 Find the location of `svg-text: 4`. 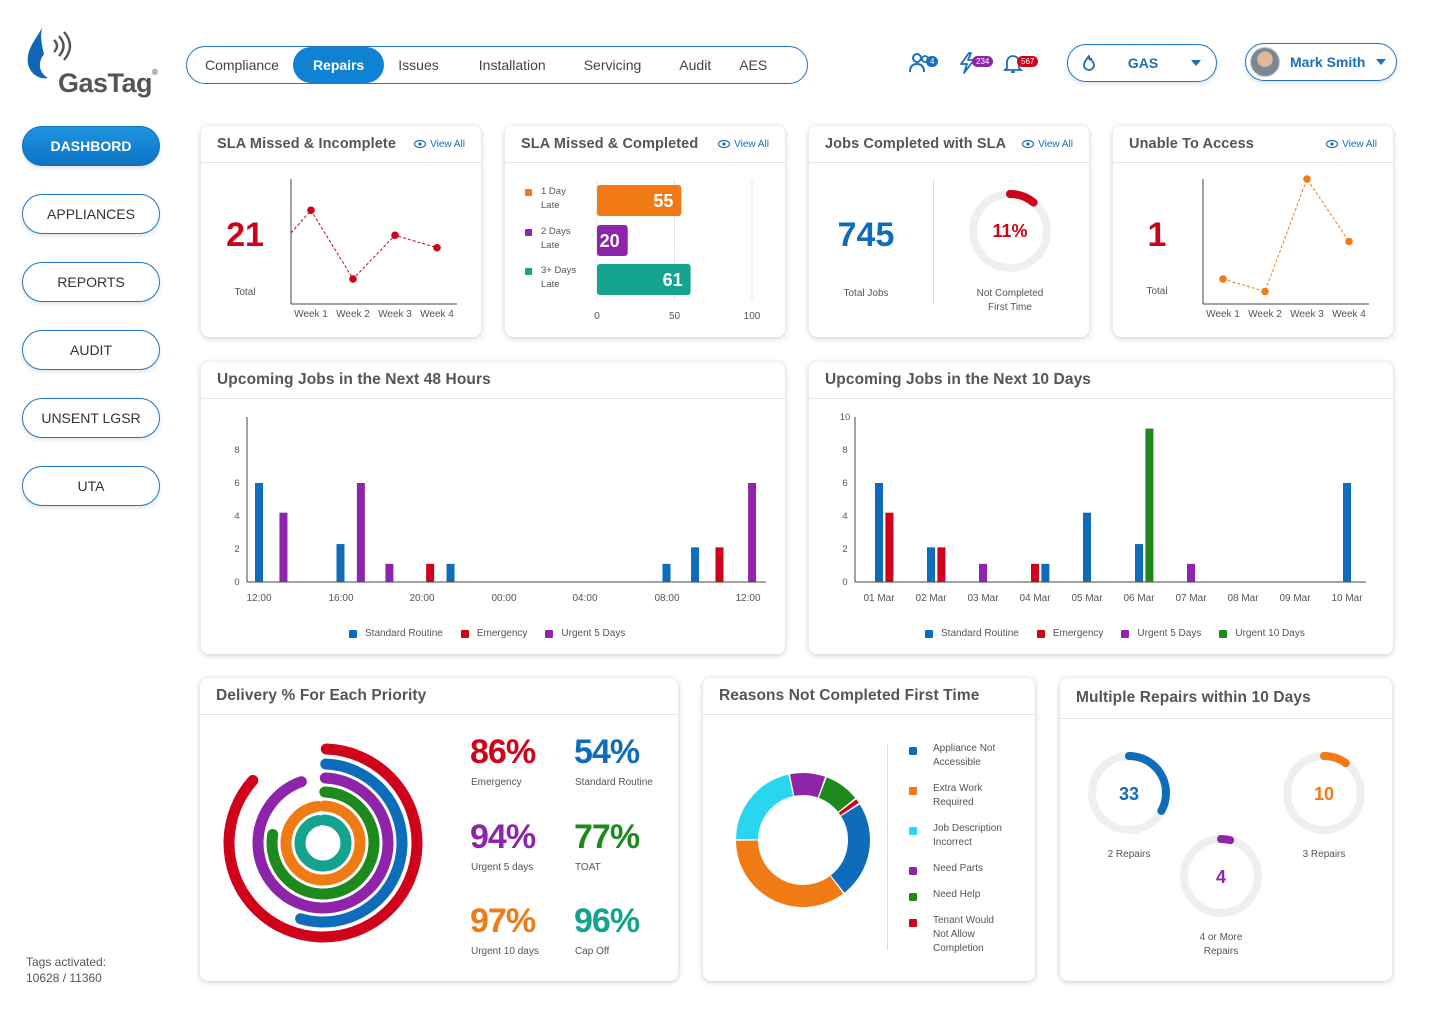

svg-text: 4 is located at coordinates (1221, 877).